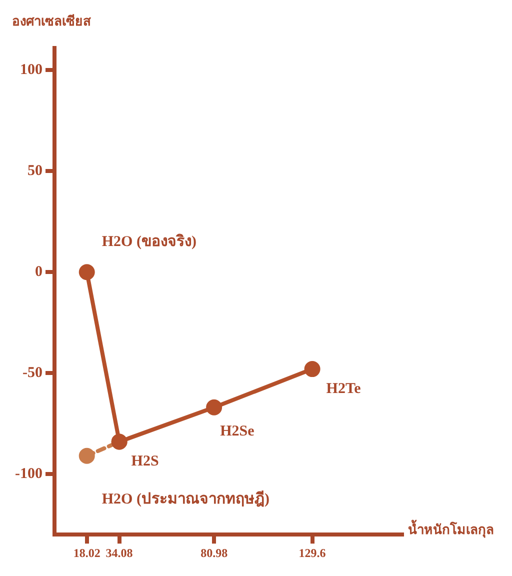 The height and width of the screenshot is (576, 512). Describe the element at coordinates (149, 241) in the screenshot. I see `annotation: H2O (ของจริง)` at that location.